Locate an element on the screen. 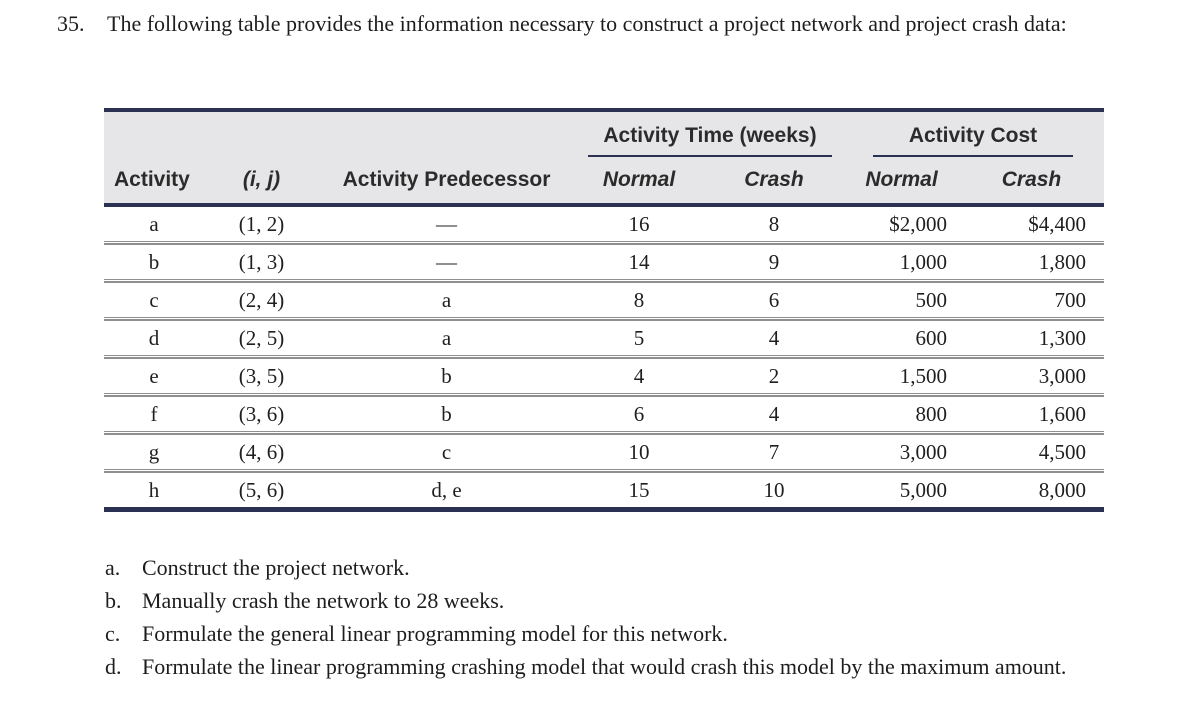  cell-cost-crash: 700 is located at coordinates (1070, 299).